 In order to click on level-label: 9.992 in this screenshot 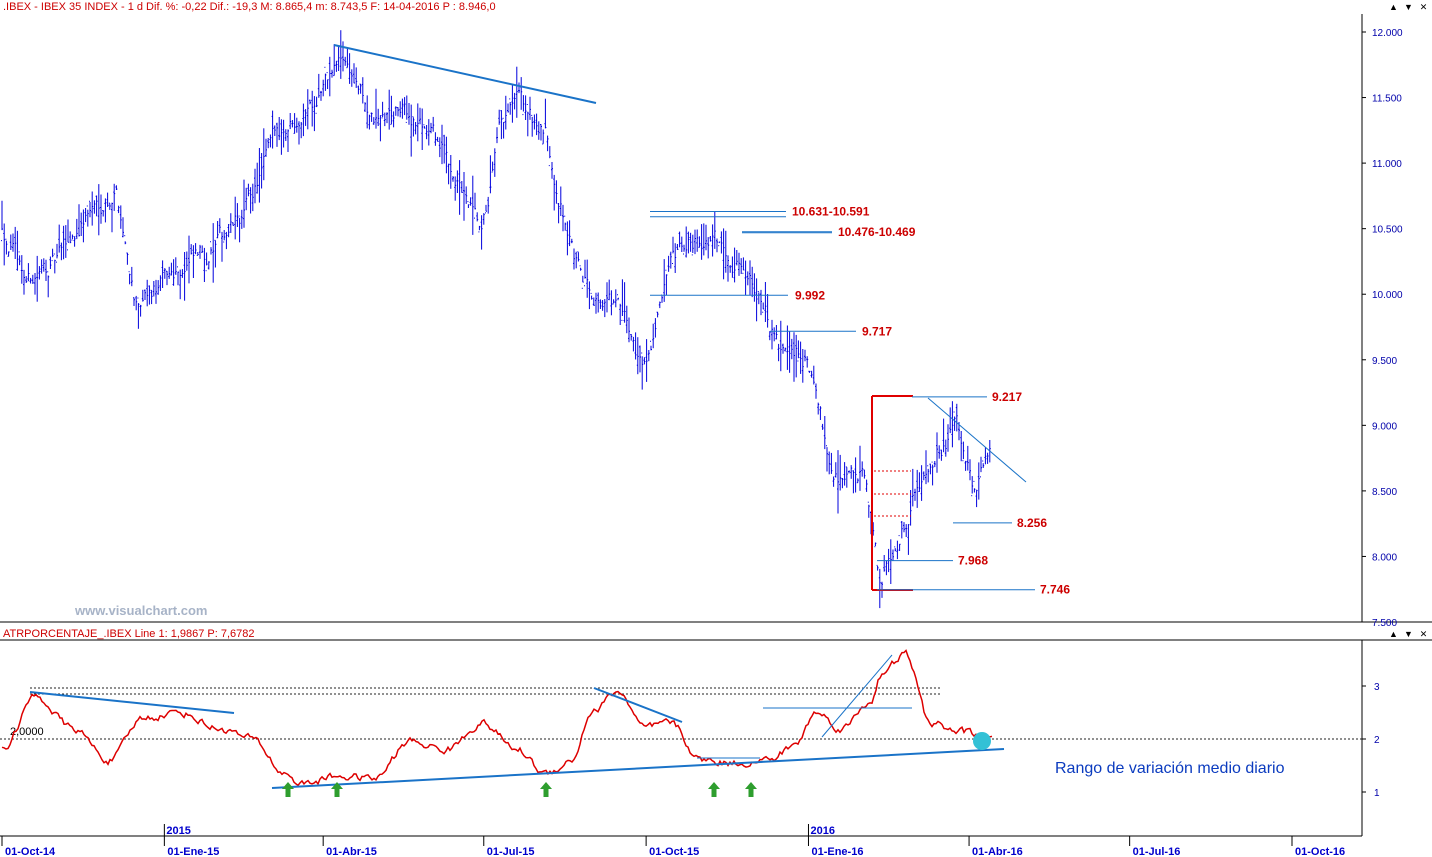, I will do `click(810, 295)`.